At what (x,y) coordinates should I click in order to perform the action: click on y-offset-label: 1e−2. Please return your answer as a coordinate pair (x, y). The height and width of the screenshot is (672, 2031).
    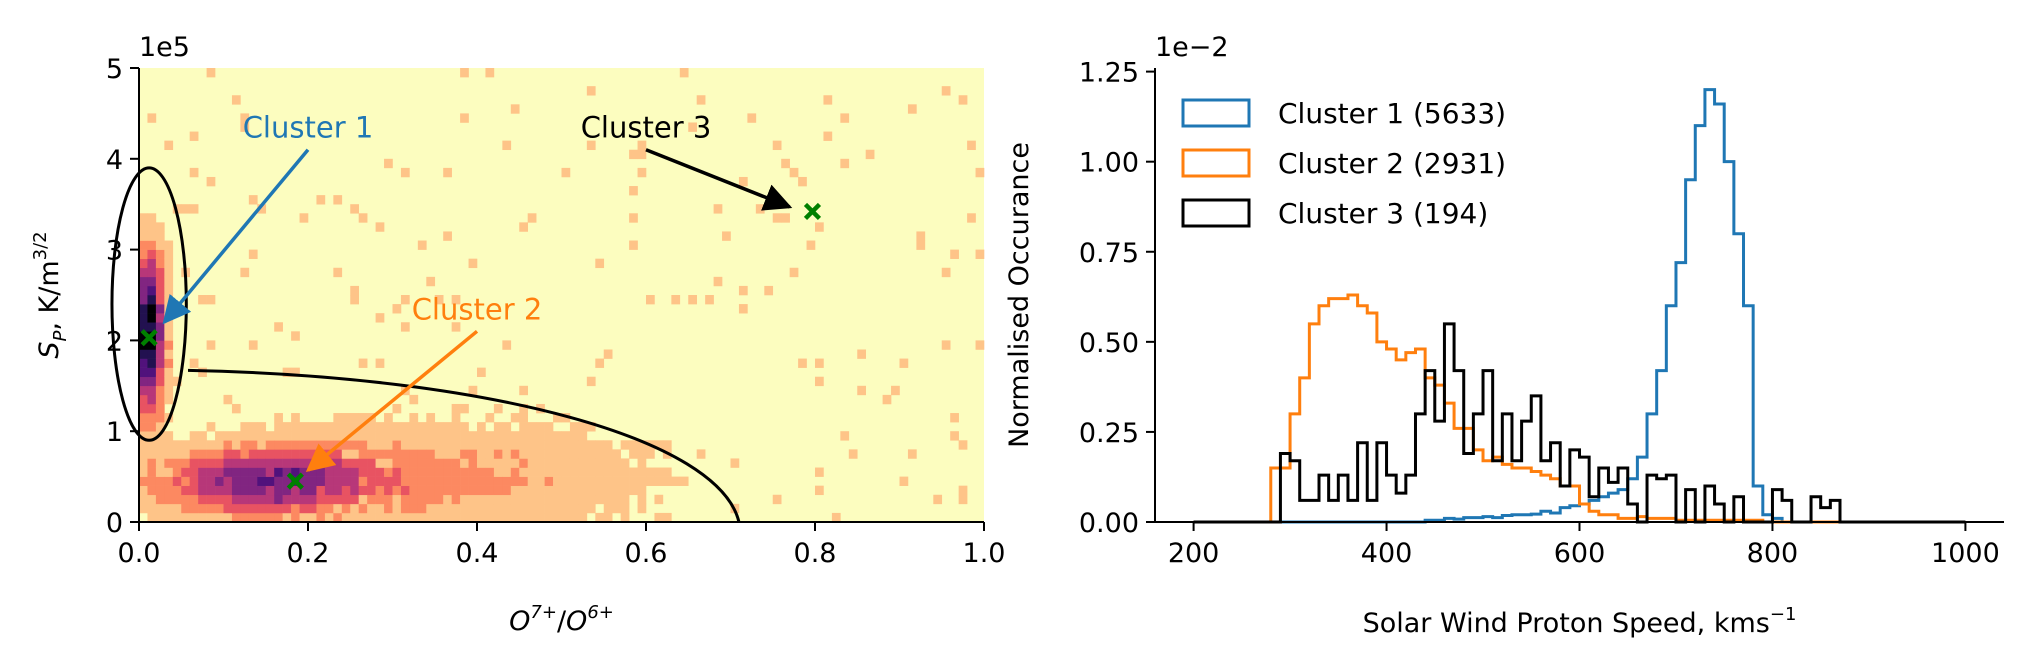
    Looking at the image, I should click on (1192, 47).